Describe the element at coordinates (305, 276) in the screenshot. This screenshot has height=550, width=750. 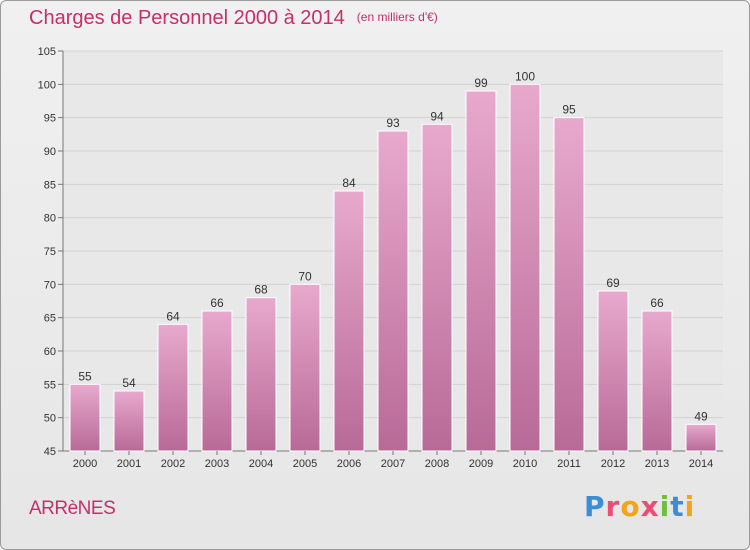
I see `bar-value-label: 70` at that location.